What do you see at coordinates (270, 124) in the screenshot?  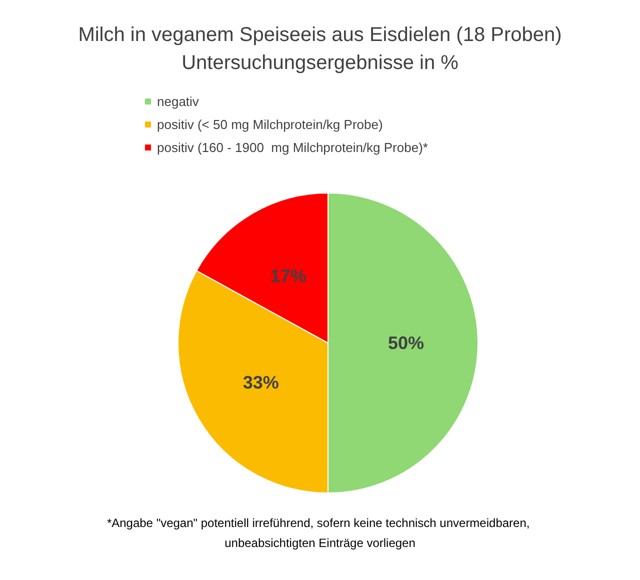 I see `legend-label: positiv (< 50 mg Milchprotein/kg Probe)` at bounding box center [270, 124].